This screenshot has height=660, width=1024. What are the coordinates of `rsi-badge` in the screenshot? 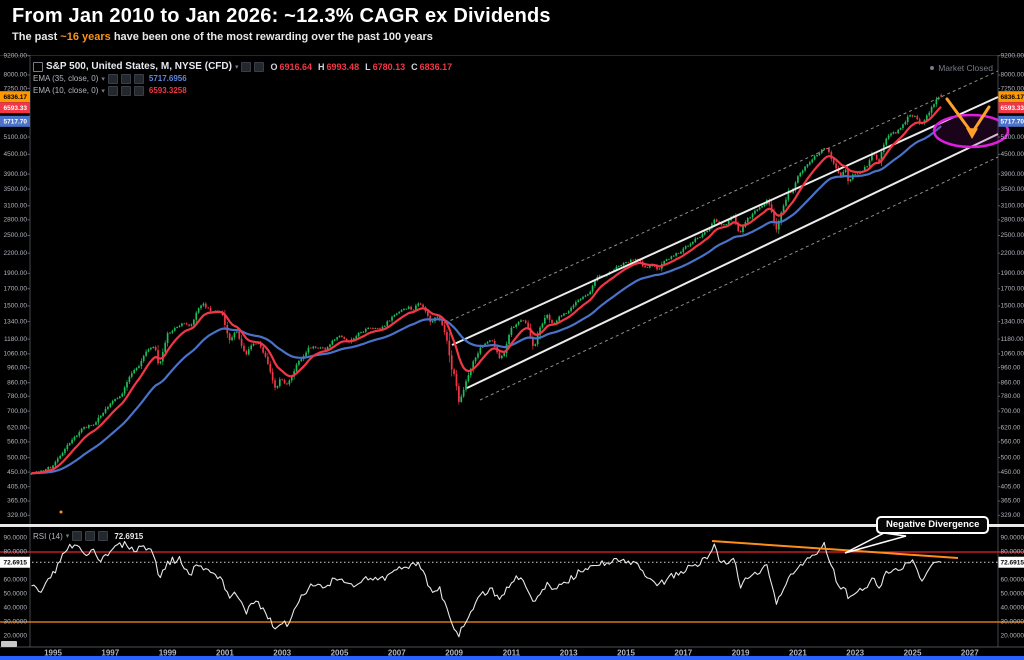 It's located at (1011, 562).